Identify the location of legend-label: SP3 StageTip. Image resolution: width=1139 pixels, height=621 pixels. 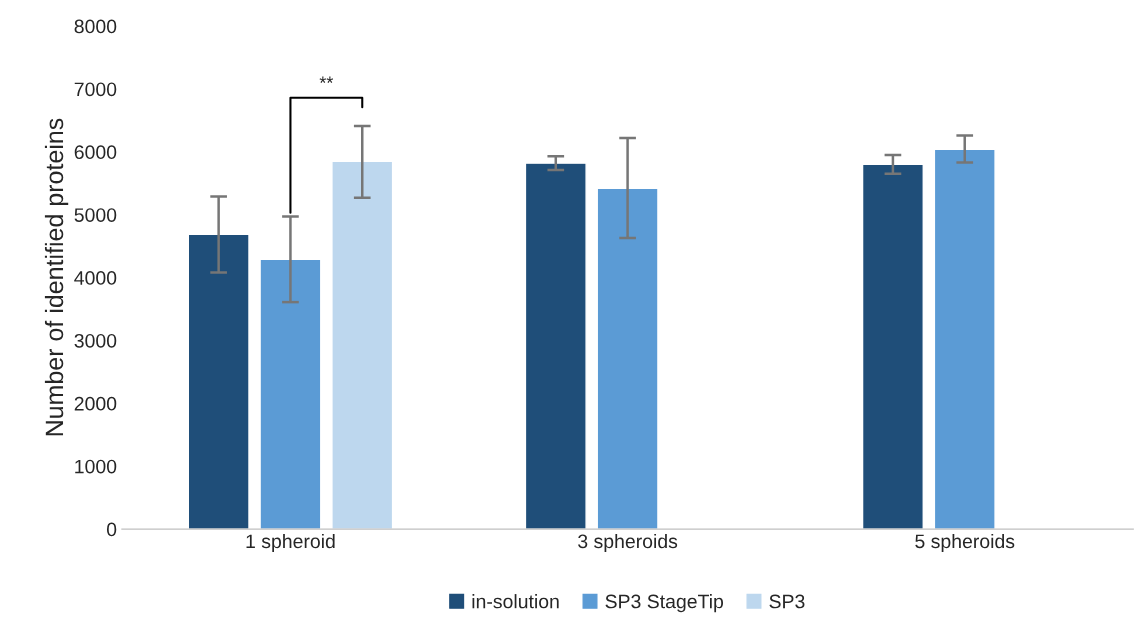
(664, 603).